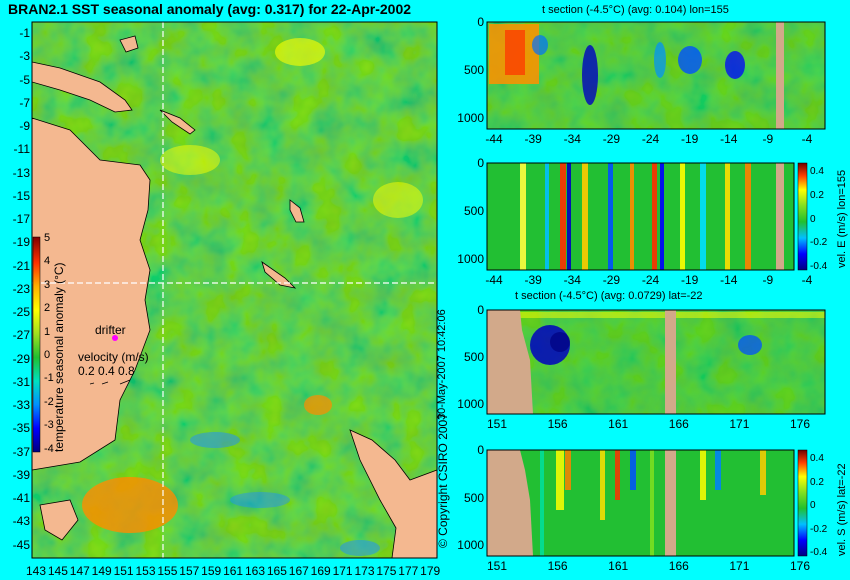 The height and width of the screenshot is (580, 850). Describe the element at coordinates (21, 242) in the screenshot. I see `map-y-tick-label: -19` at that location.